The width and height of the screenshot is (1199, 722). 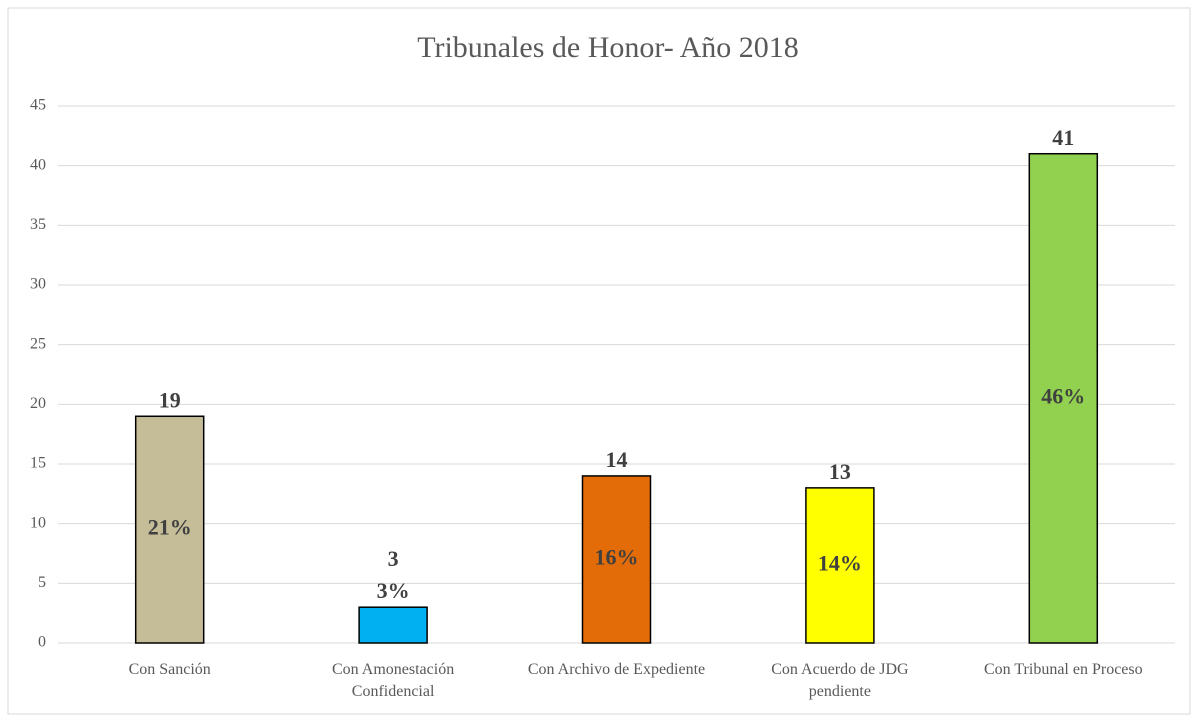 I want to click on value-label: 14, so click(x=617, y=459).